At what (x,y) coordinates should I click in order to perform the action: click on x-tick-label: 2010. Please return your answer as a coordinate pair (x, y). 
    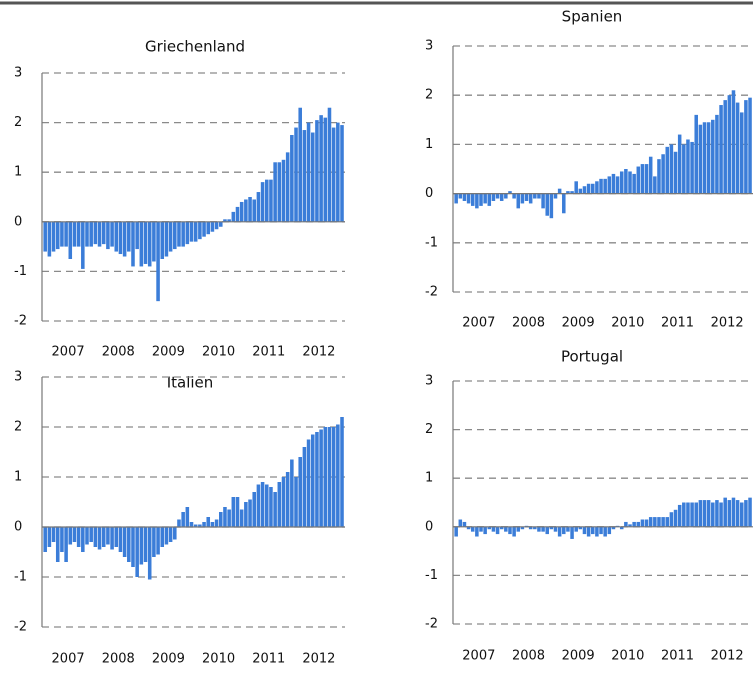
    Looking at the image, I should click on (627, 323).